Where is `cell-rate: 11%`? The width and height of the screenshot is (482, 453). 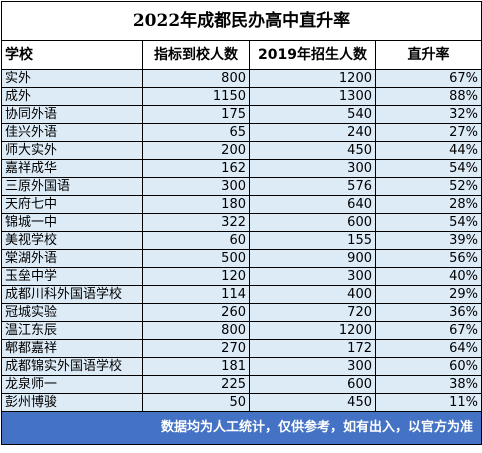
cell-rate: 11% is located at coordinates (428, 402).